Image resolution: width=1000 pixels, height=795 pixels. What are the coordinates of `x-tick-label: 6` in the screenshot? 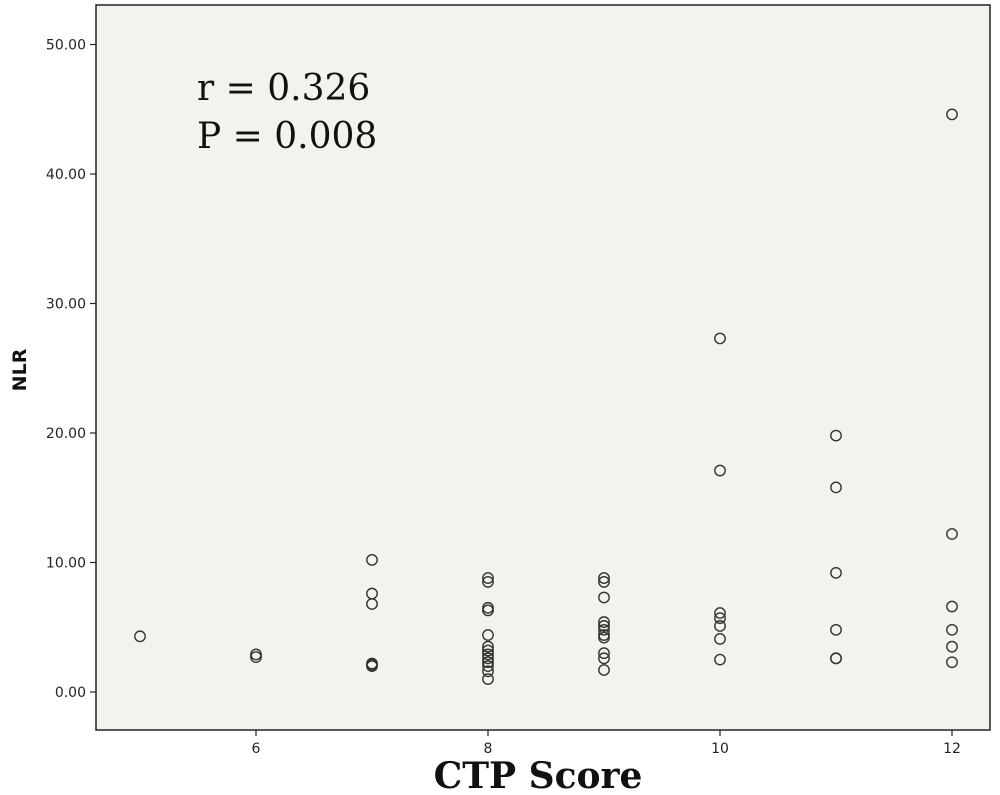 It's located at (256, 749).